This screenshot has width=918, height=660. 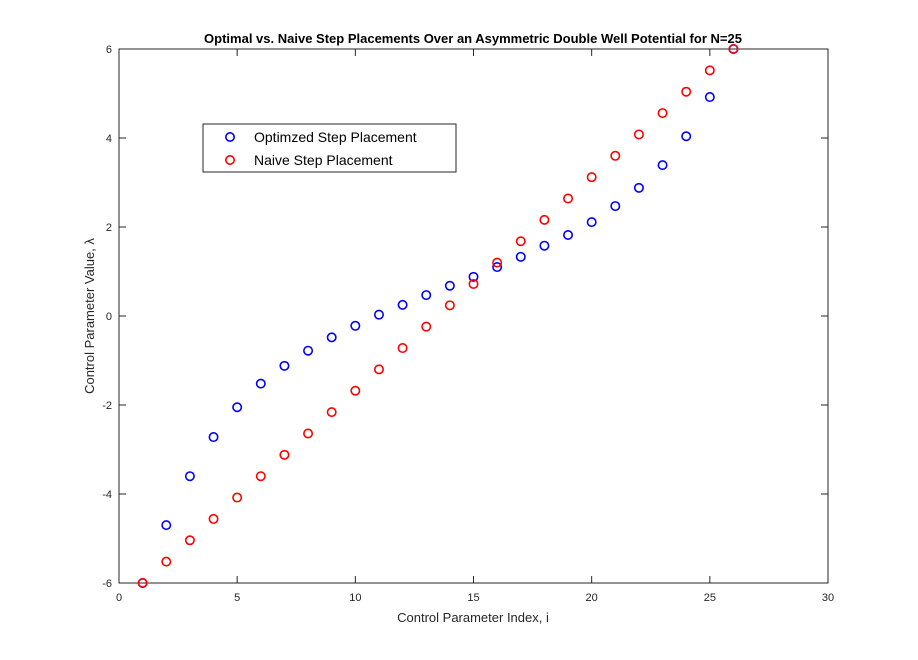 I want to click on y-tick-label: 6, so click(x=109, y=50).